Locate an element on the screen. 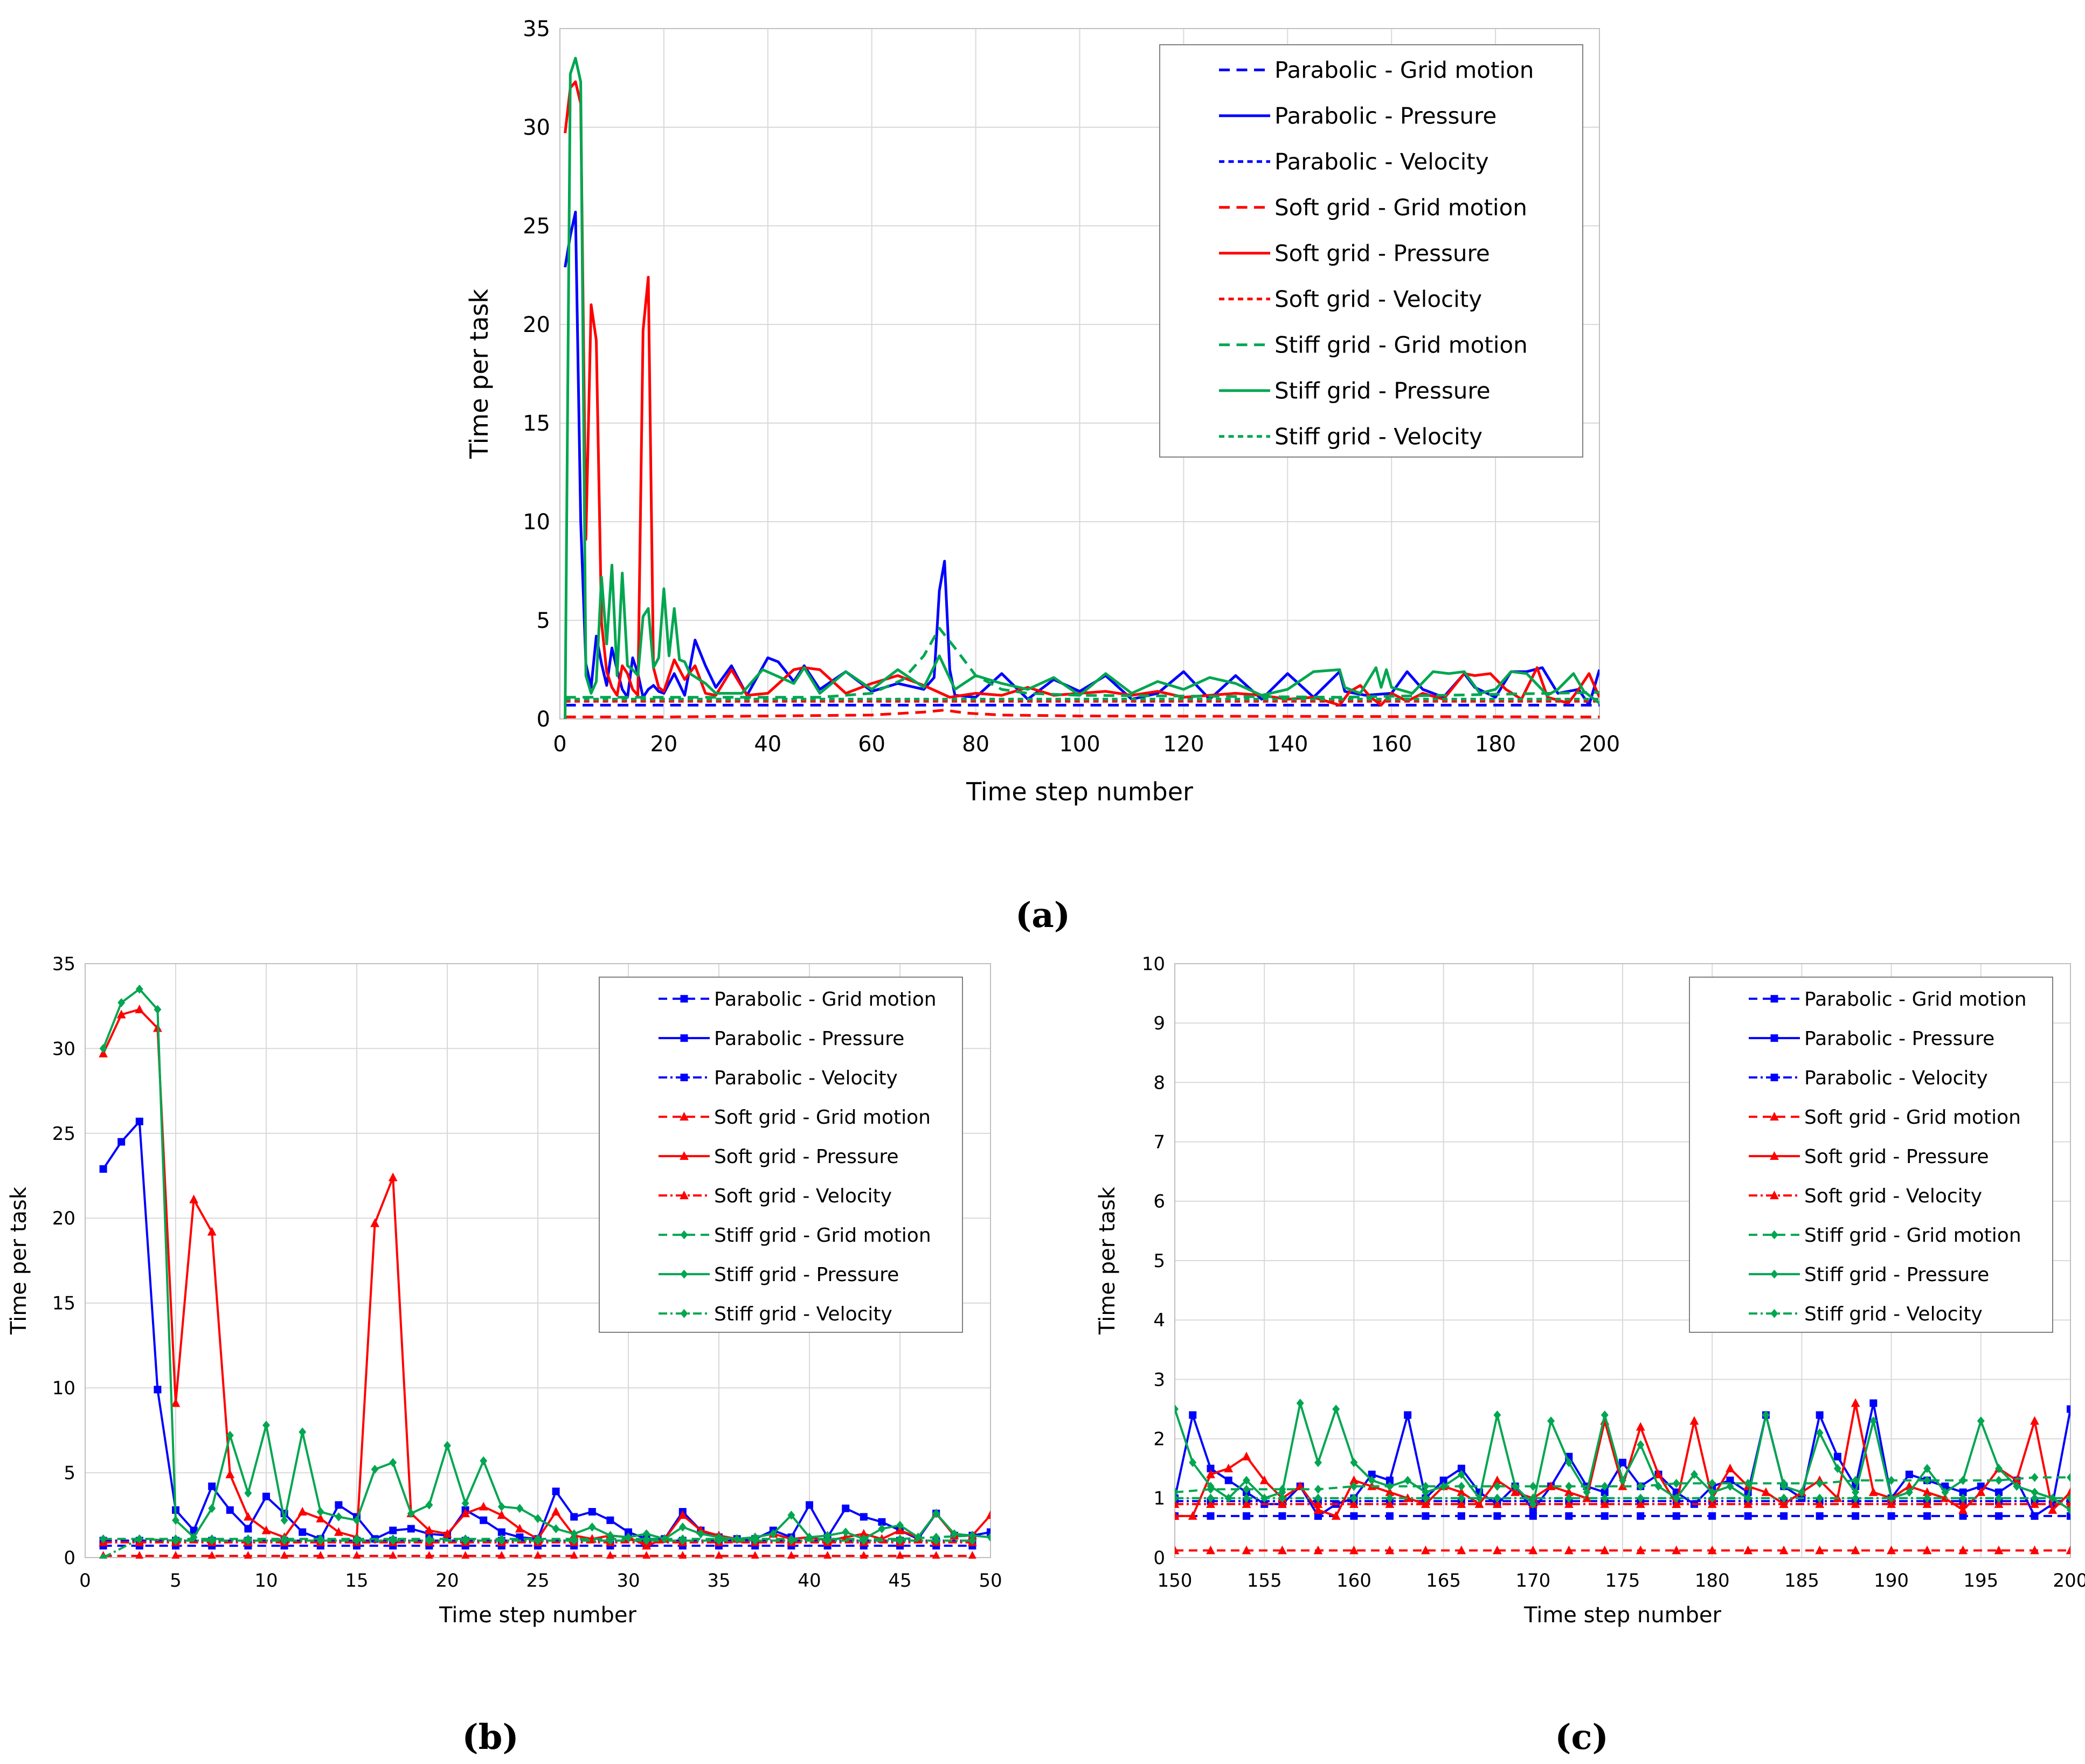 Image resolution: width=2085 pixels, height=1764 pixels. panel-caption: (c) is located at coordinates (1582, 1737).